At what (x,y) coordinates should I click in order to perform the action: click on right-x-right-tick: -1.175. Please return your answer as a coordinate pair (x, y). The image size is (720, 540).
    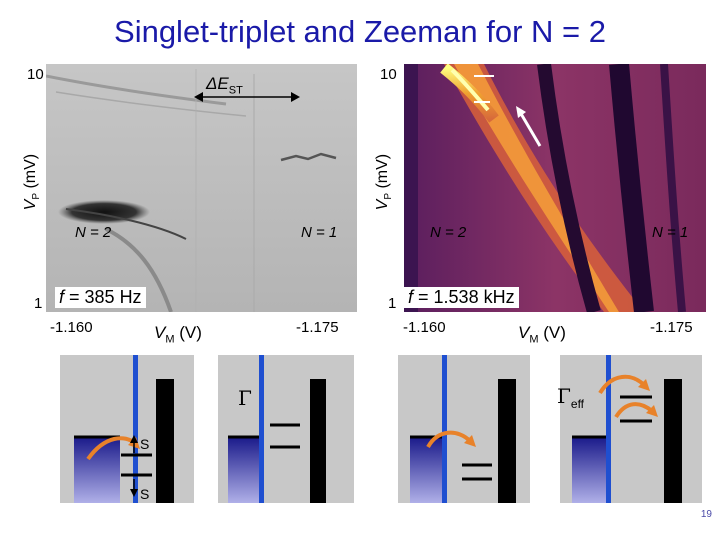
    Looking at the image, I should click on (671, 327).